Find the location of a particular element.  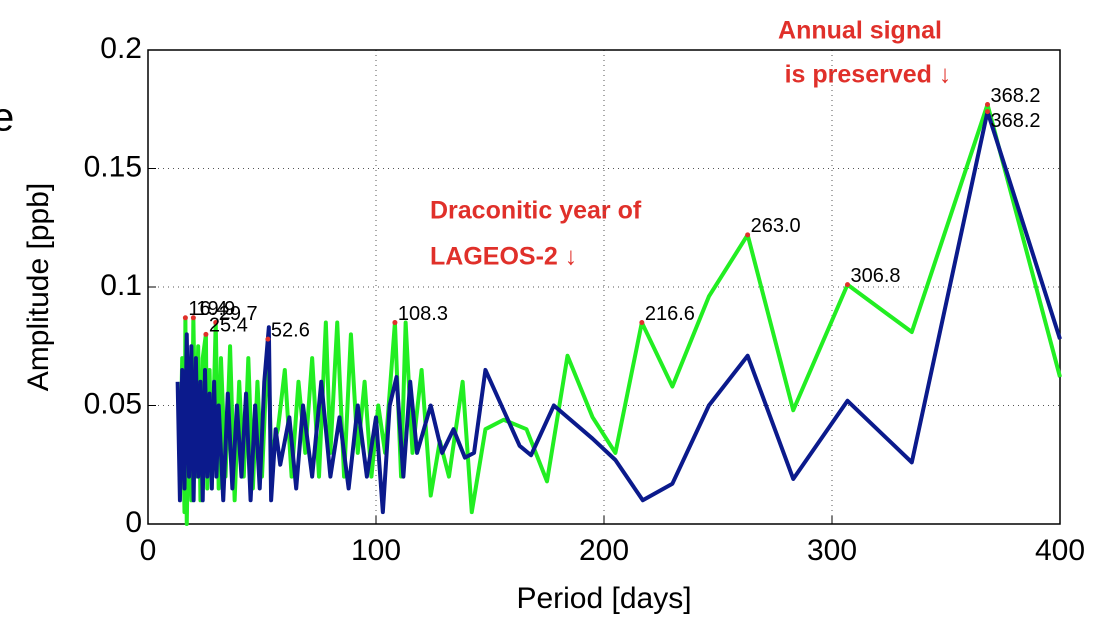

annotation: LAGEOS-2 ↓ is located at coordinates (503, 257).